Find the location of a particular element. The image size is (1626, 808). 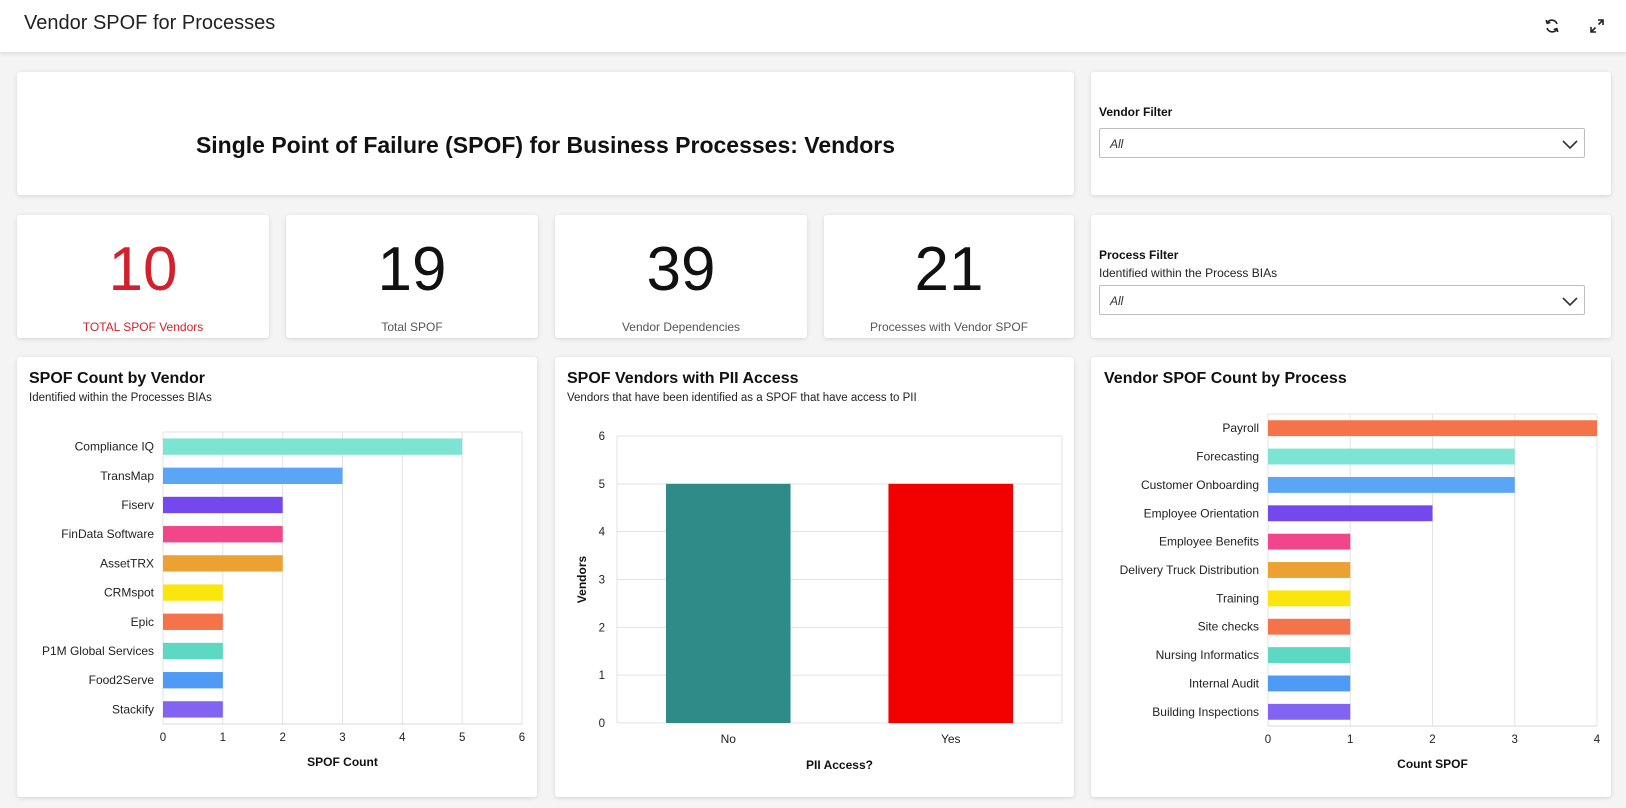

vendor-filter-label: Vendor Filter is located at coordinates (1136, 112).